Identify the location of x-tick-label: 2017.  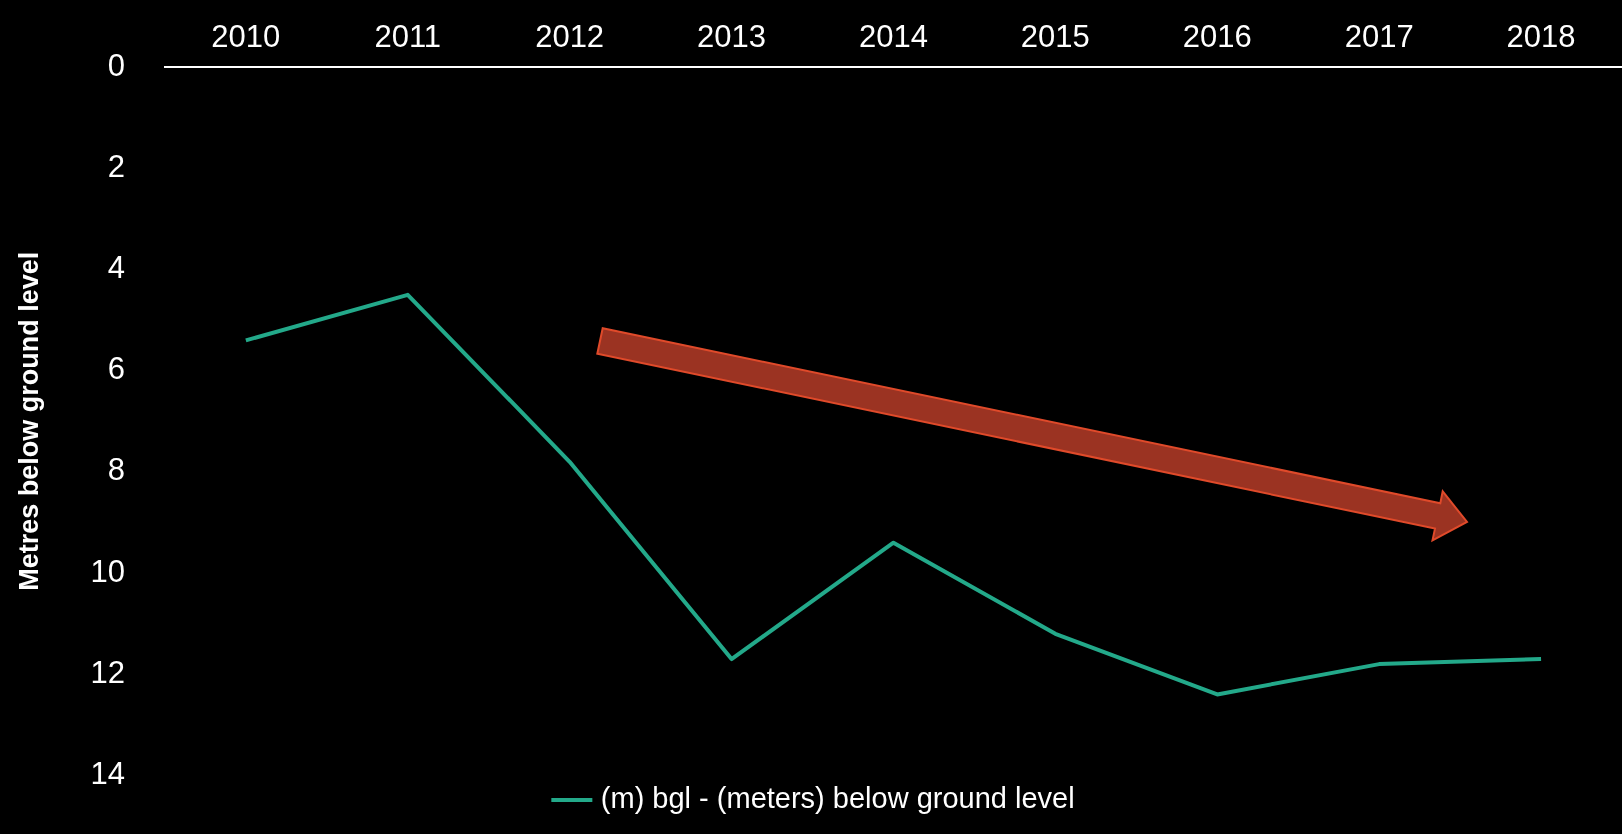
(1379, 37).